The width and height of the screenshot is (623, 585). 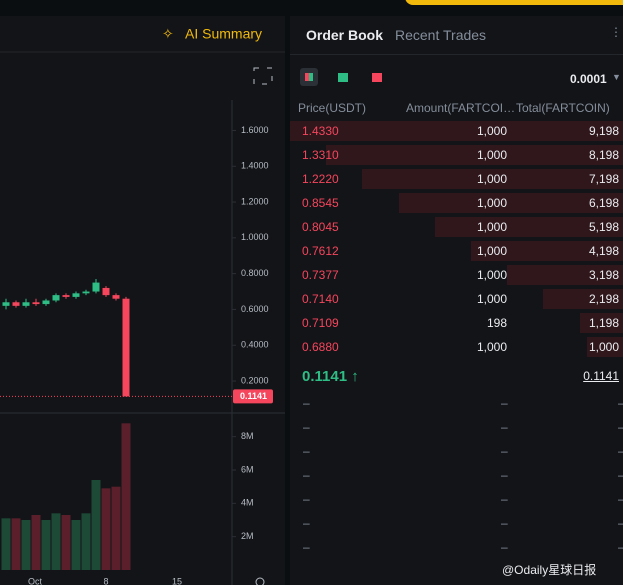 I want to click on price-tag-label: 0.1141, so click(x=253, y=396).